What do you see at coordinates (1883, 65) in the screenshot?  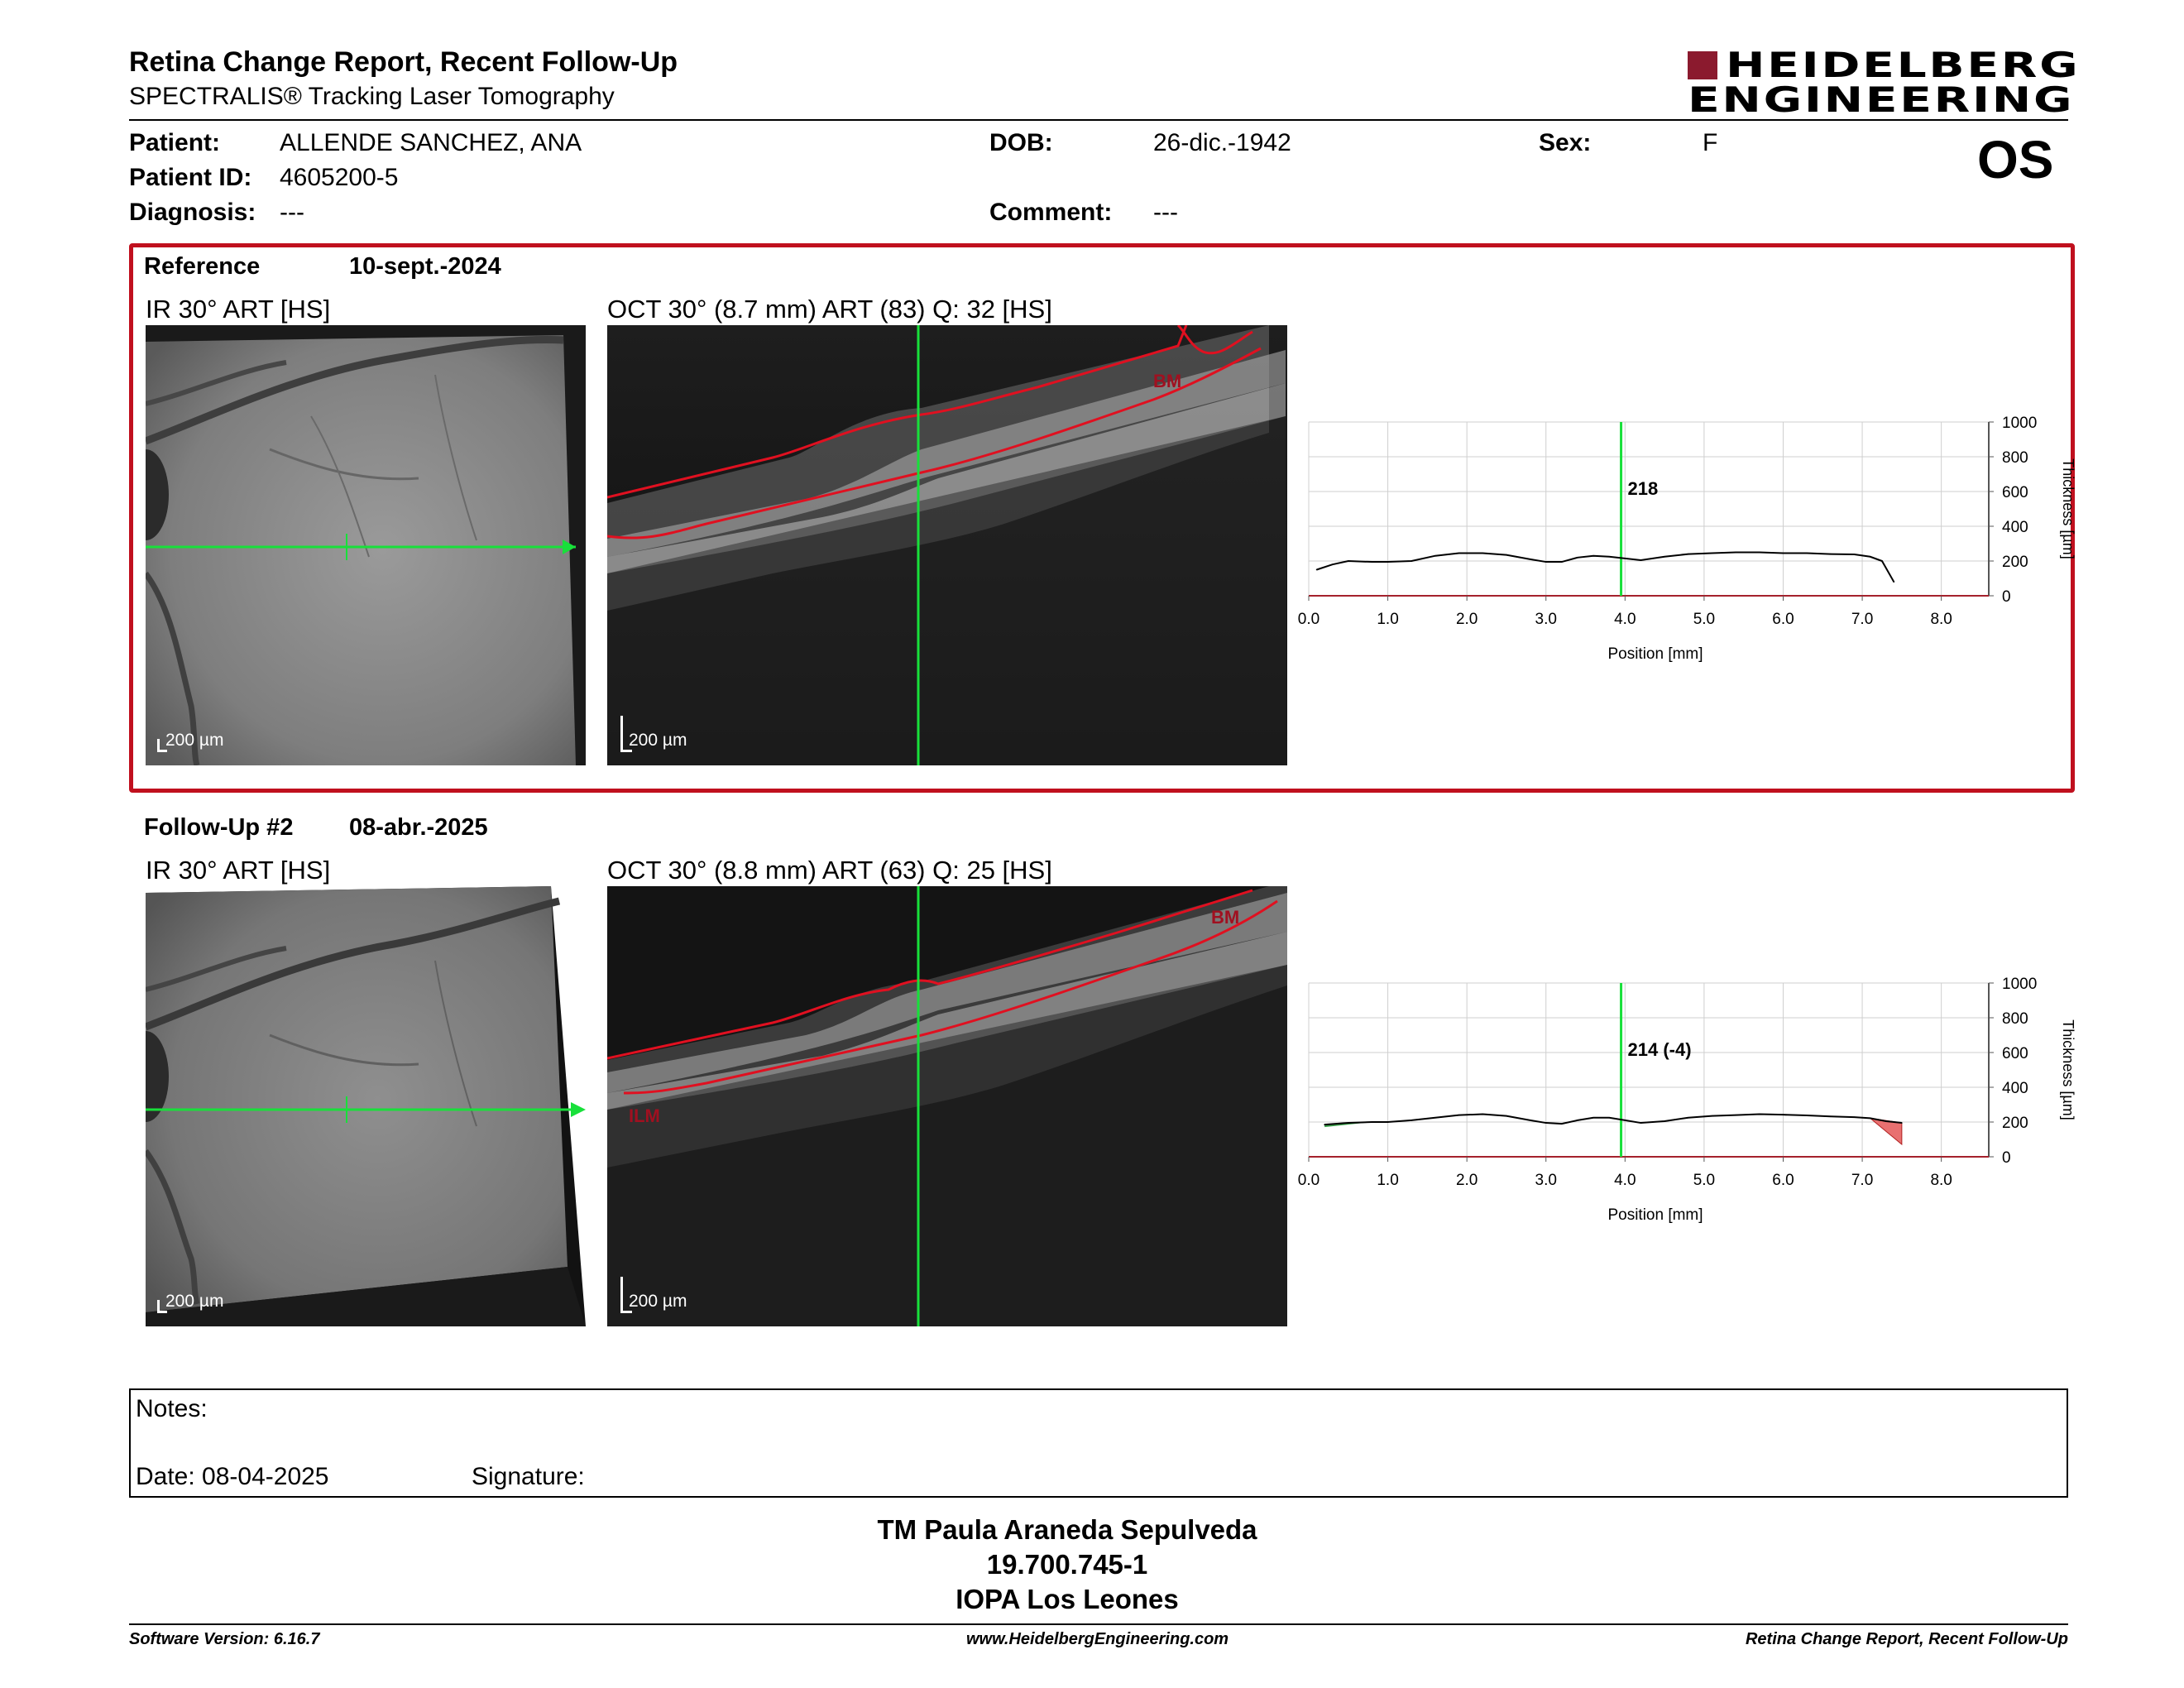 I see `logo-line-1: HEIDELBERG` at bounding box center [1883, 65].